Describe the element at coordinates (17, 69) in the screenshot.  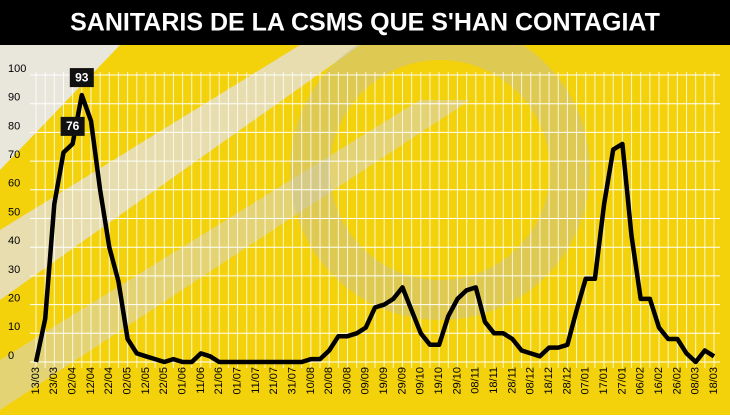
I see `y-tick-label: 100` at that location.